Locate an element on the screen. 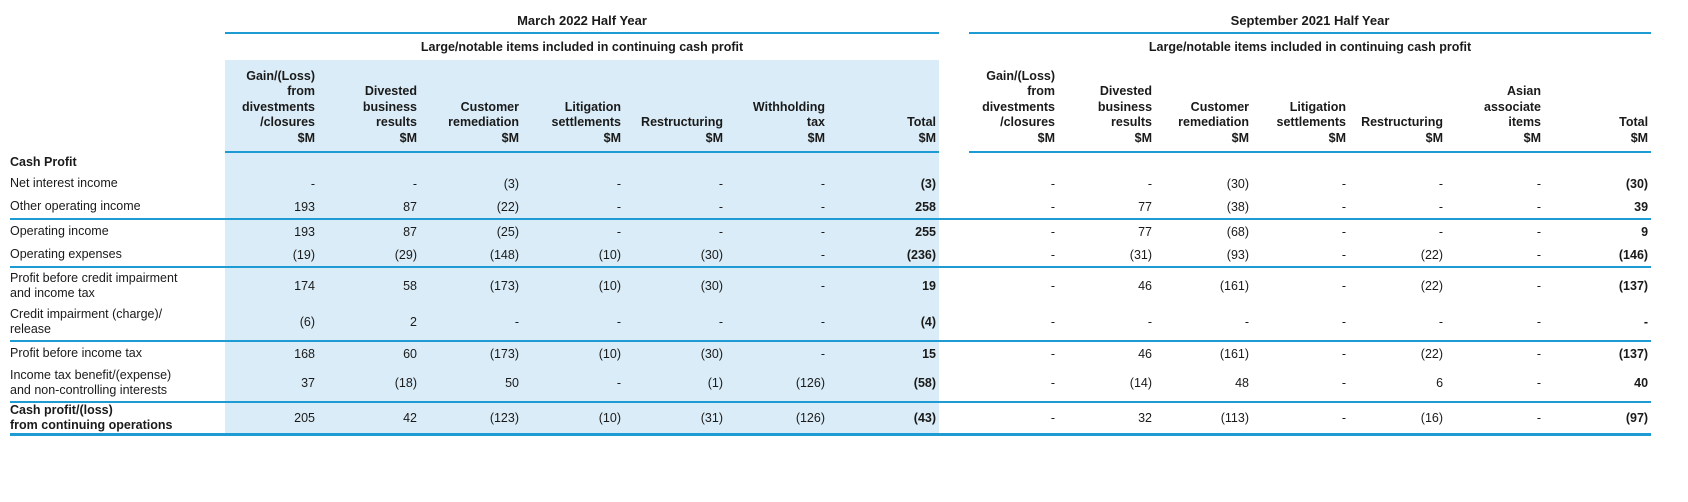 Image resolution: width=1688 pixels, height=502 pixels. data-cell: (6) is located at coordinates (276, 323).